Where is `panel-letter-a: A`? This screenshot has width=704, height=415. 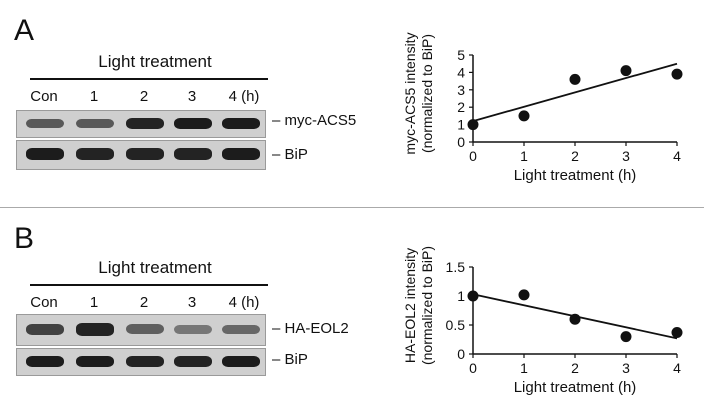 panel-letter-a: A is located at coordinates (24, 30).